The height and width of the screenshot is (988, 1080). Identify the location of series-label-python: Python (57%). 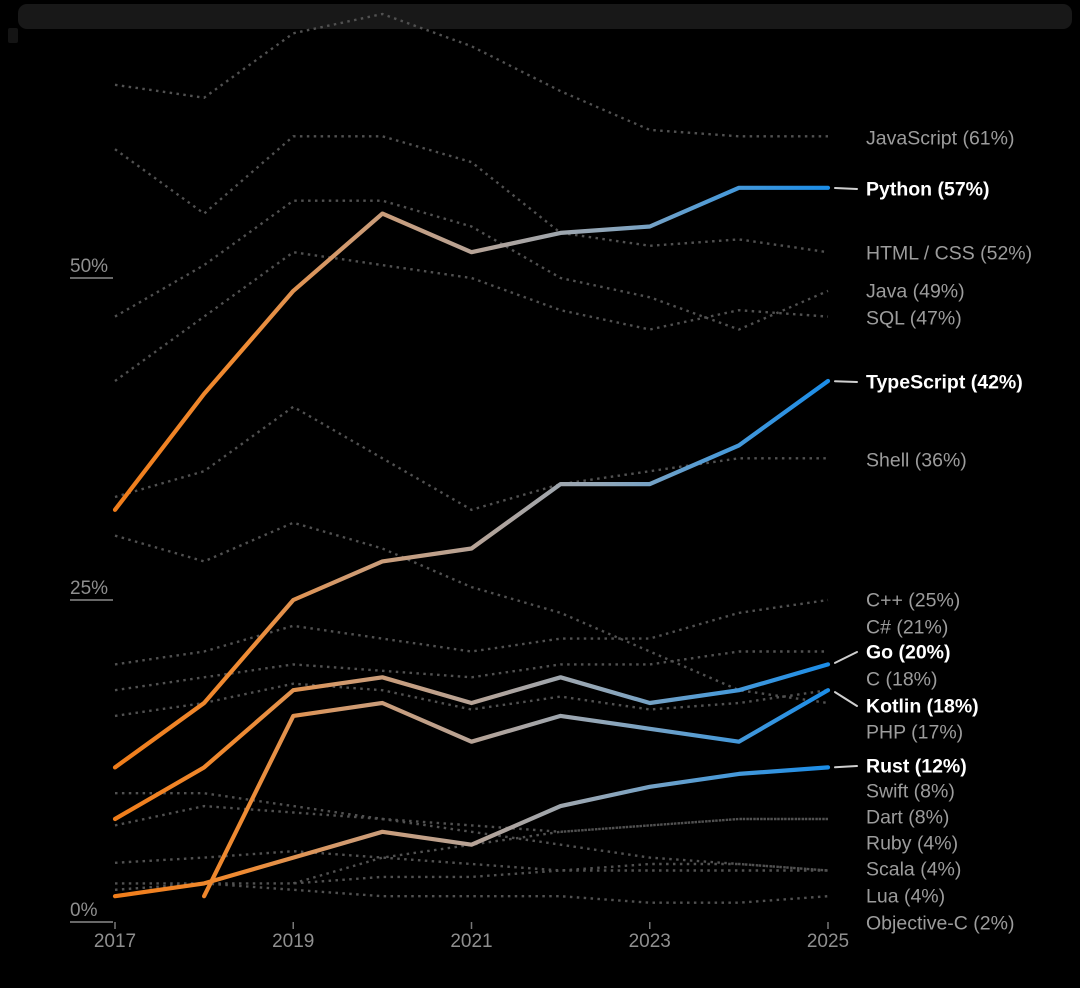
(928, 190).